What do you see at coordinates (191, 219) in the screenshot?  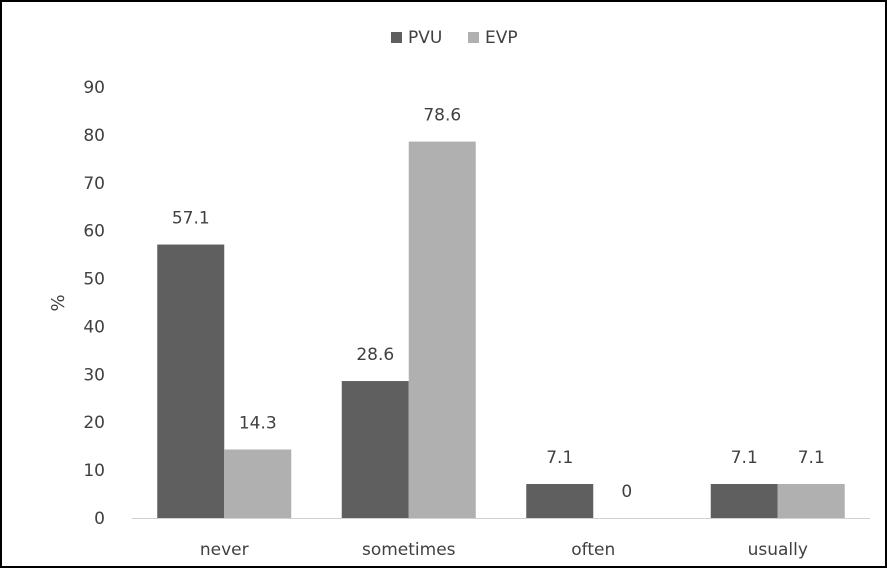 I see `data-label-pvu-never: 57.1` at bounding box center [191, 219].